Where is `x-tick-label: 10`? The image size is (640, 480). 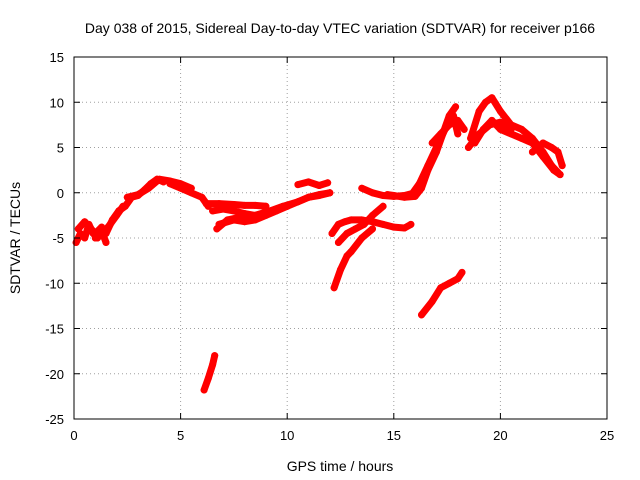 x-tick-label: 10 is located at coordinates (287, 435).